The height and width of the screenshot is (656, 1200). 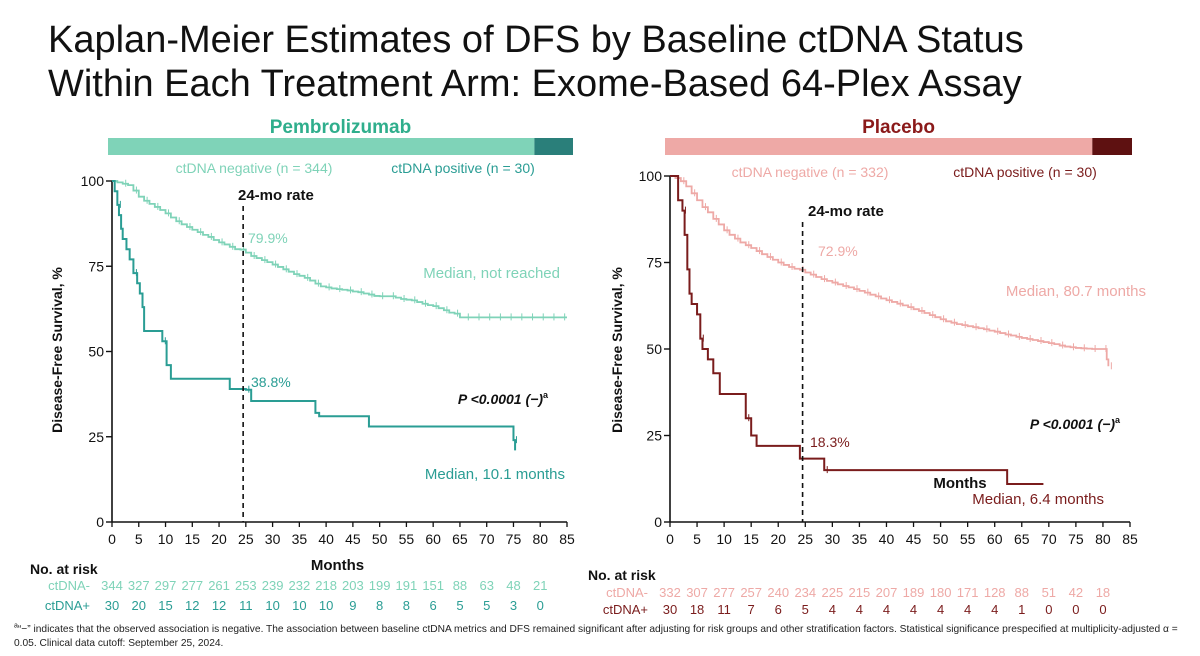 What do you see at coordinates (276, 195) in the screenshot?
I see `rate-label: 24-mo rate` at bounding box center [276, 195].